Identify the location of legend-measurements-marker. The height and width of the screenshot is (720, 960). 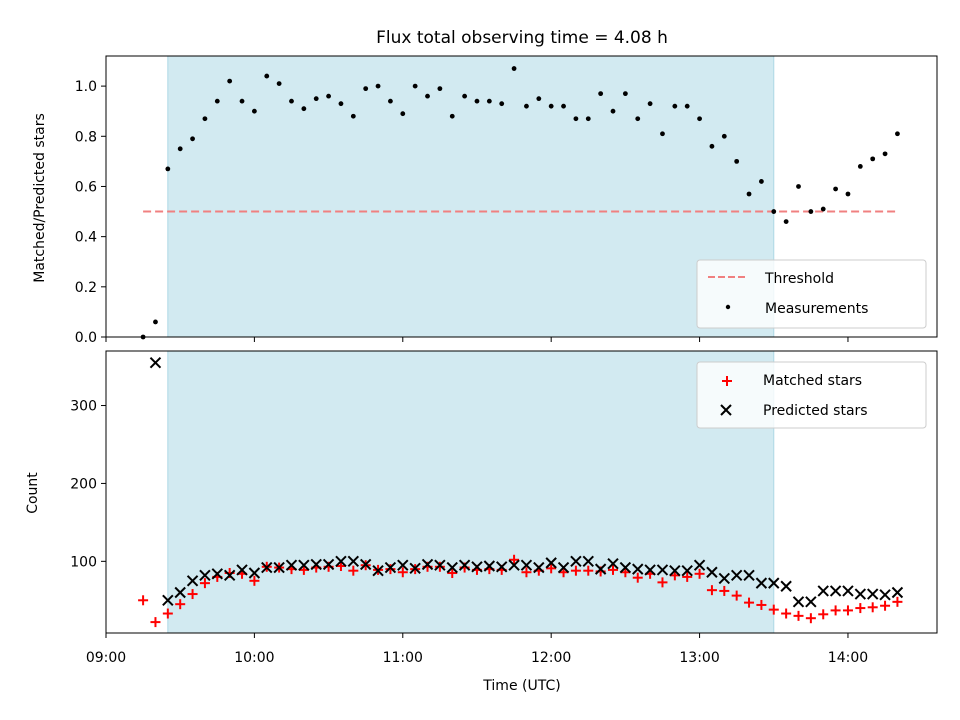
(728, 307).